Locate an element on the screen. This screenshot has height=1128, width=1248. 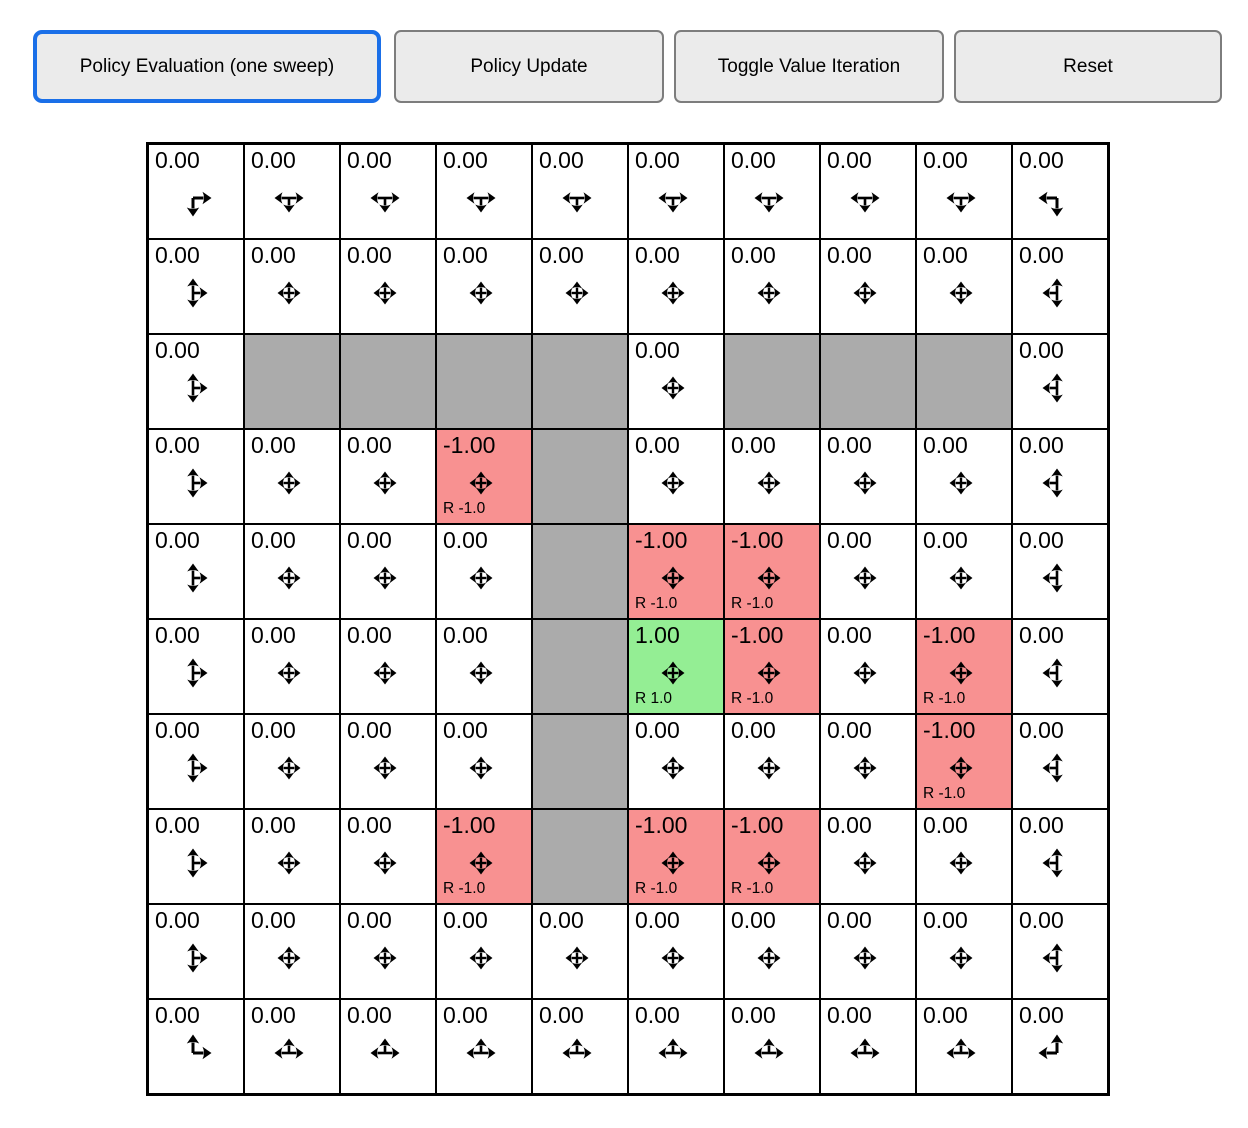
toggle-value-iteration-button: Toggle Value Iteration is located at coordinates (809, 66).